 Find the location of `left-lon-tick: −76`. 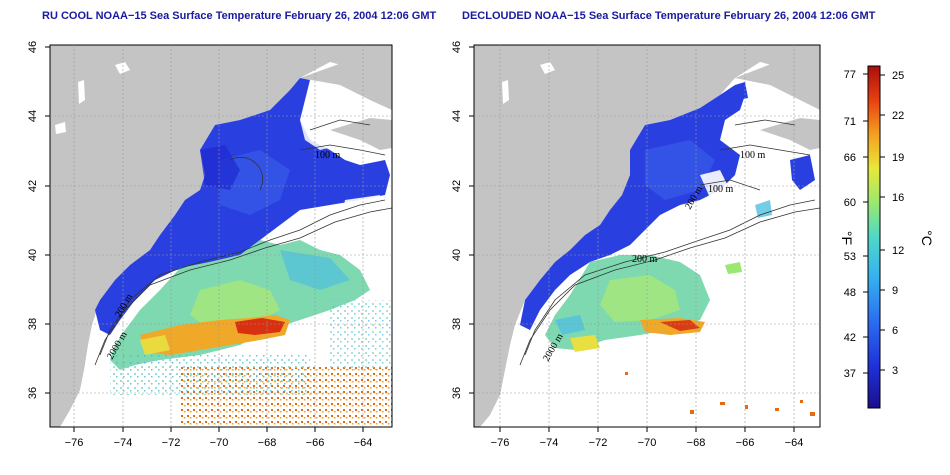

left-lon-tick: −76 is located at coordinates (74, 443).